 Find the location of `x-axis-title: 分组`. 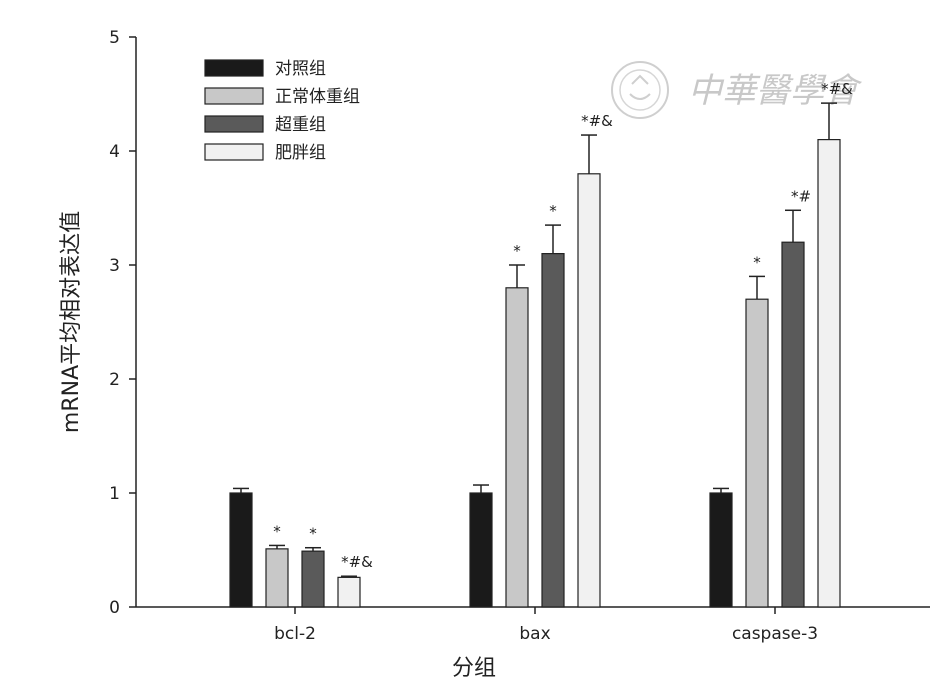

x-axis-title: 分组 is located at coordinates (474, 668).